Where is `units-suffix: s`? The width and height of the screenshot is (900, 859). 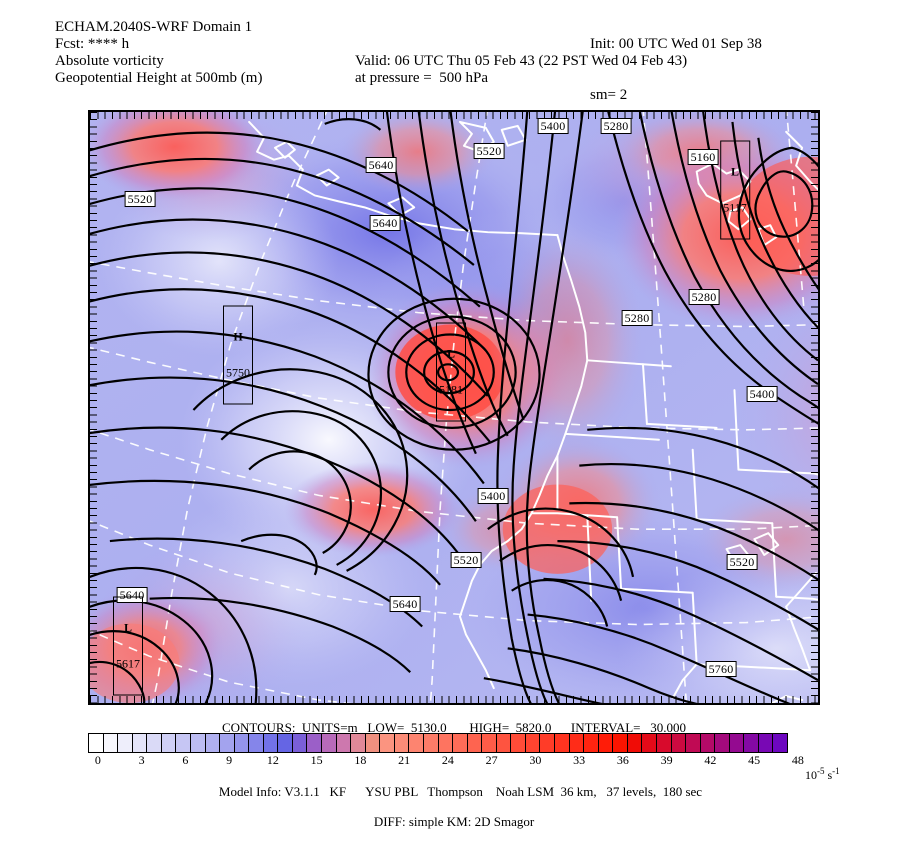
units-suffix: s is located at coordinates (830, 775).